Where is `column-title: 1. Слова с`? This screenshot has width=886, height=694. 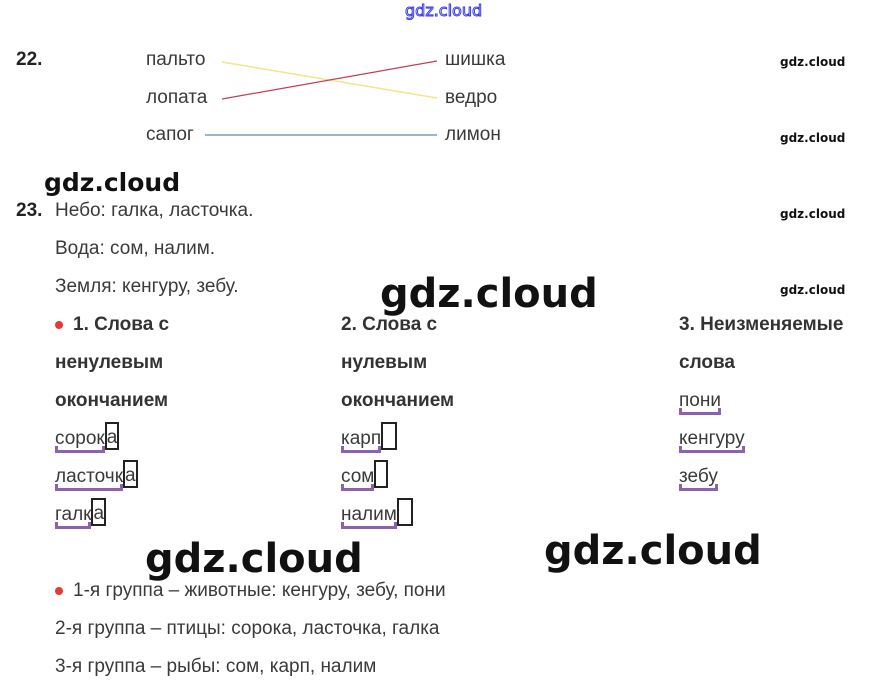
column-title: 1. Слова с is located at coordinates (112, 325).